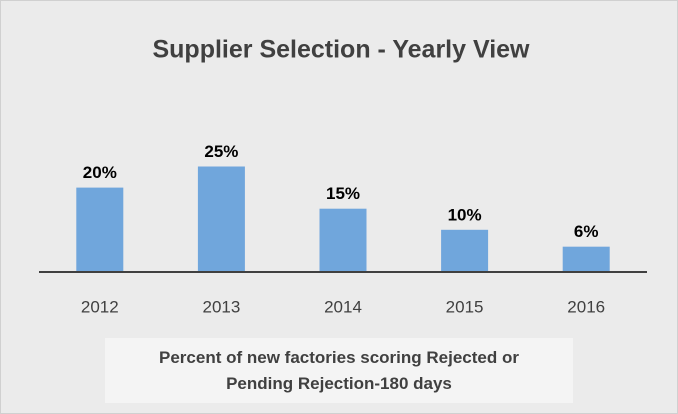 The width and height of the screenshot is (678, 414). What do you see at coordinates (343, 193) in the screenshot?
I see `data-label: 15%` at bounding box center [343, 193].